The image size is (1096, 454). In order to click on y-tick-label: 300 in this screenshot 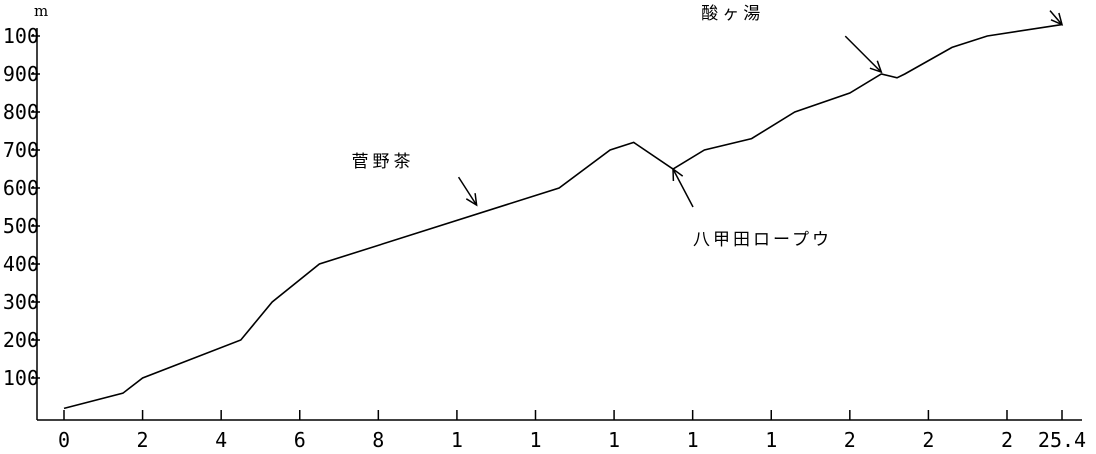, I will do `click(21, 302)`.